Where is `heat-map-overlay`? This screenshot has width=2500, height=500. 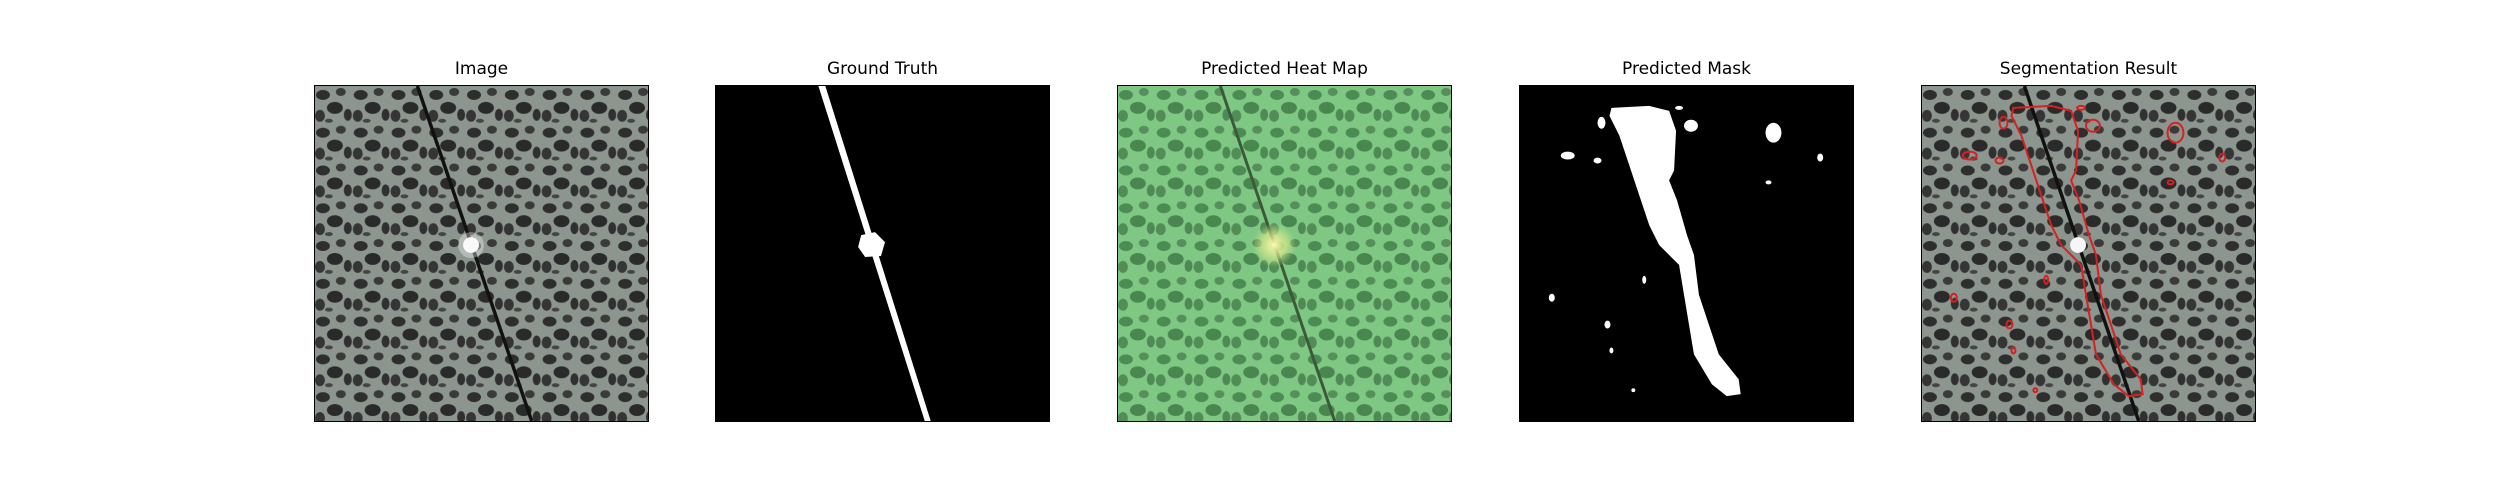 heat-map-overlay is located at coordinates (1284, 253).